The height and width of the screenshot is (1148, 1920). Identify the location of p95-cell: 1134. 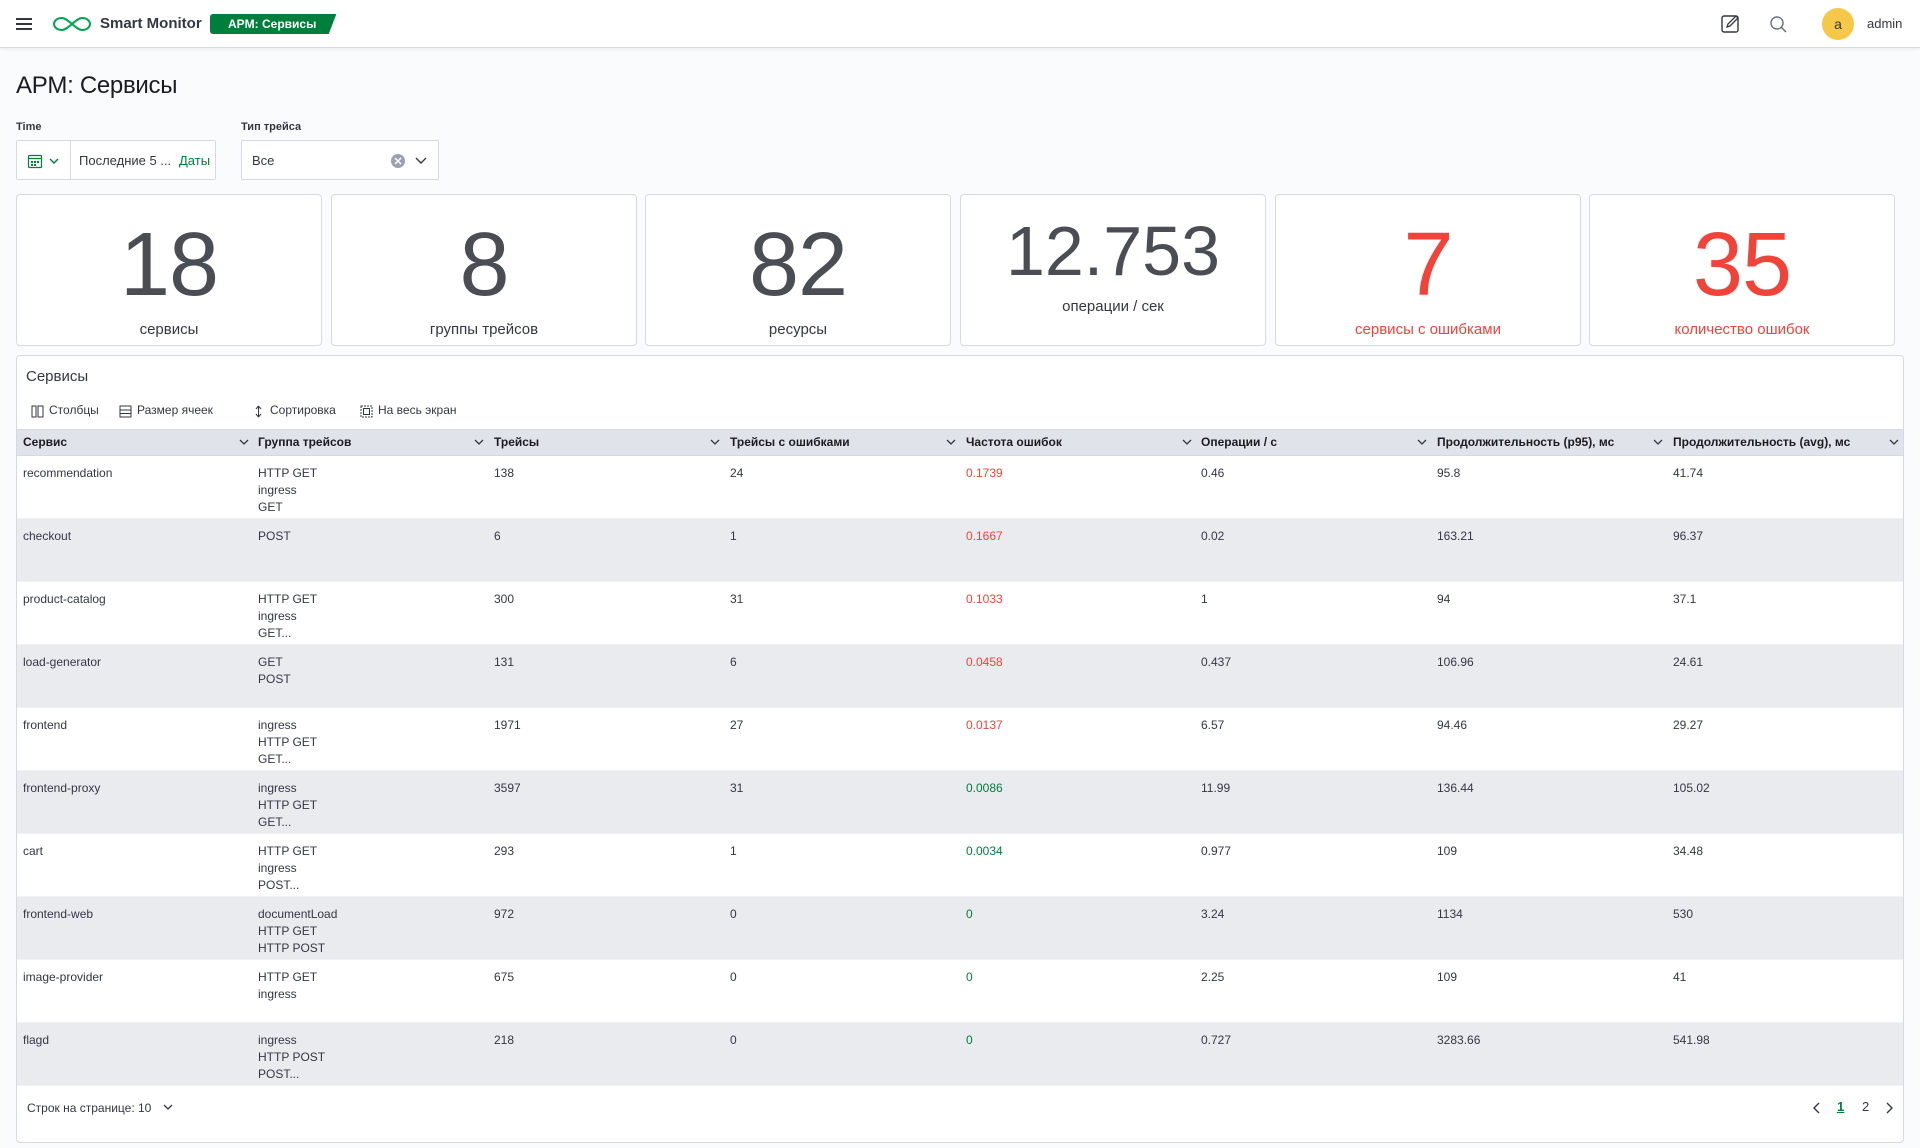
(1450, 914).